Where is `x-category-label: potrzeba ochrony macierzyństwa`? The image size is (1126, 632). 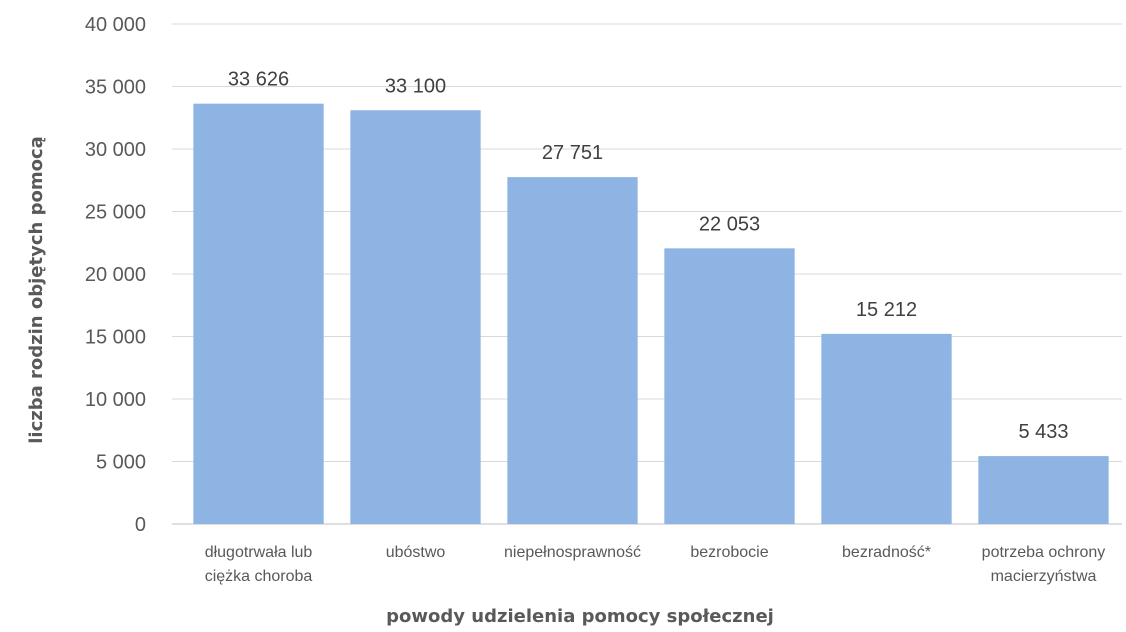
x-category-label: potrzeba ochrony macierzyństwa is located at coordinates (1044, 564).